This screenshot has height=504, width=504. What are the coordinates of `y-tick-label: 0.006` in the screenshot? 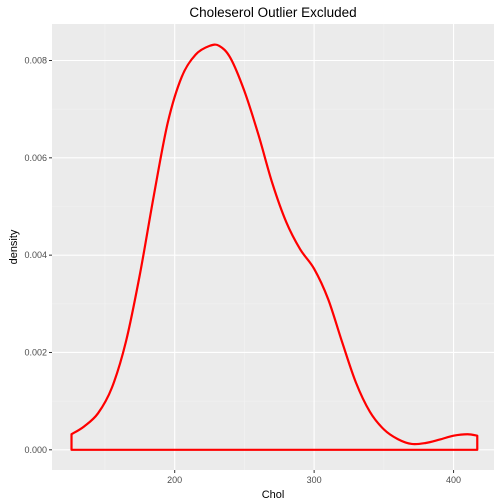 It's located at (35, 158).